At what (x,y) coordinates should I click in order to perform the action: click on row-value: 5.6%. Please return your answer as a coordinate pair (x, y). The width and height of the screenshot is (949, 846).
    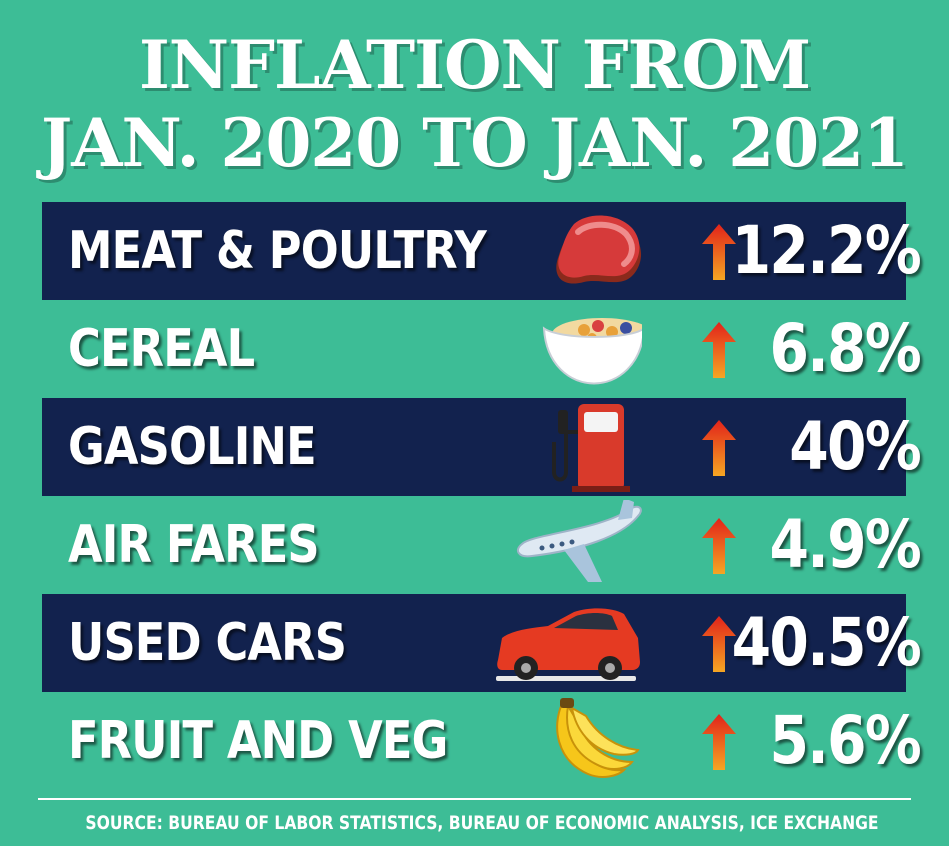
    Looking at the image, I should click on (845, 740).